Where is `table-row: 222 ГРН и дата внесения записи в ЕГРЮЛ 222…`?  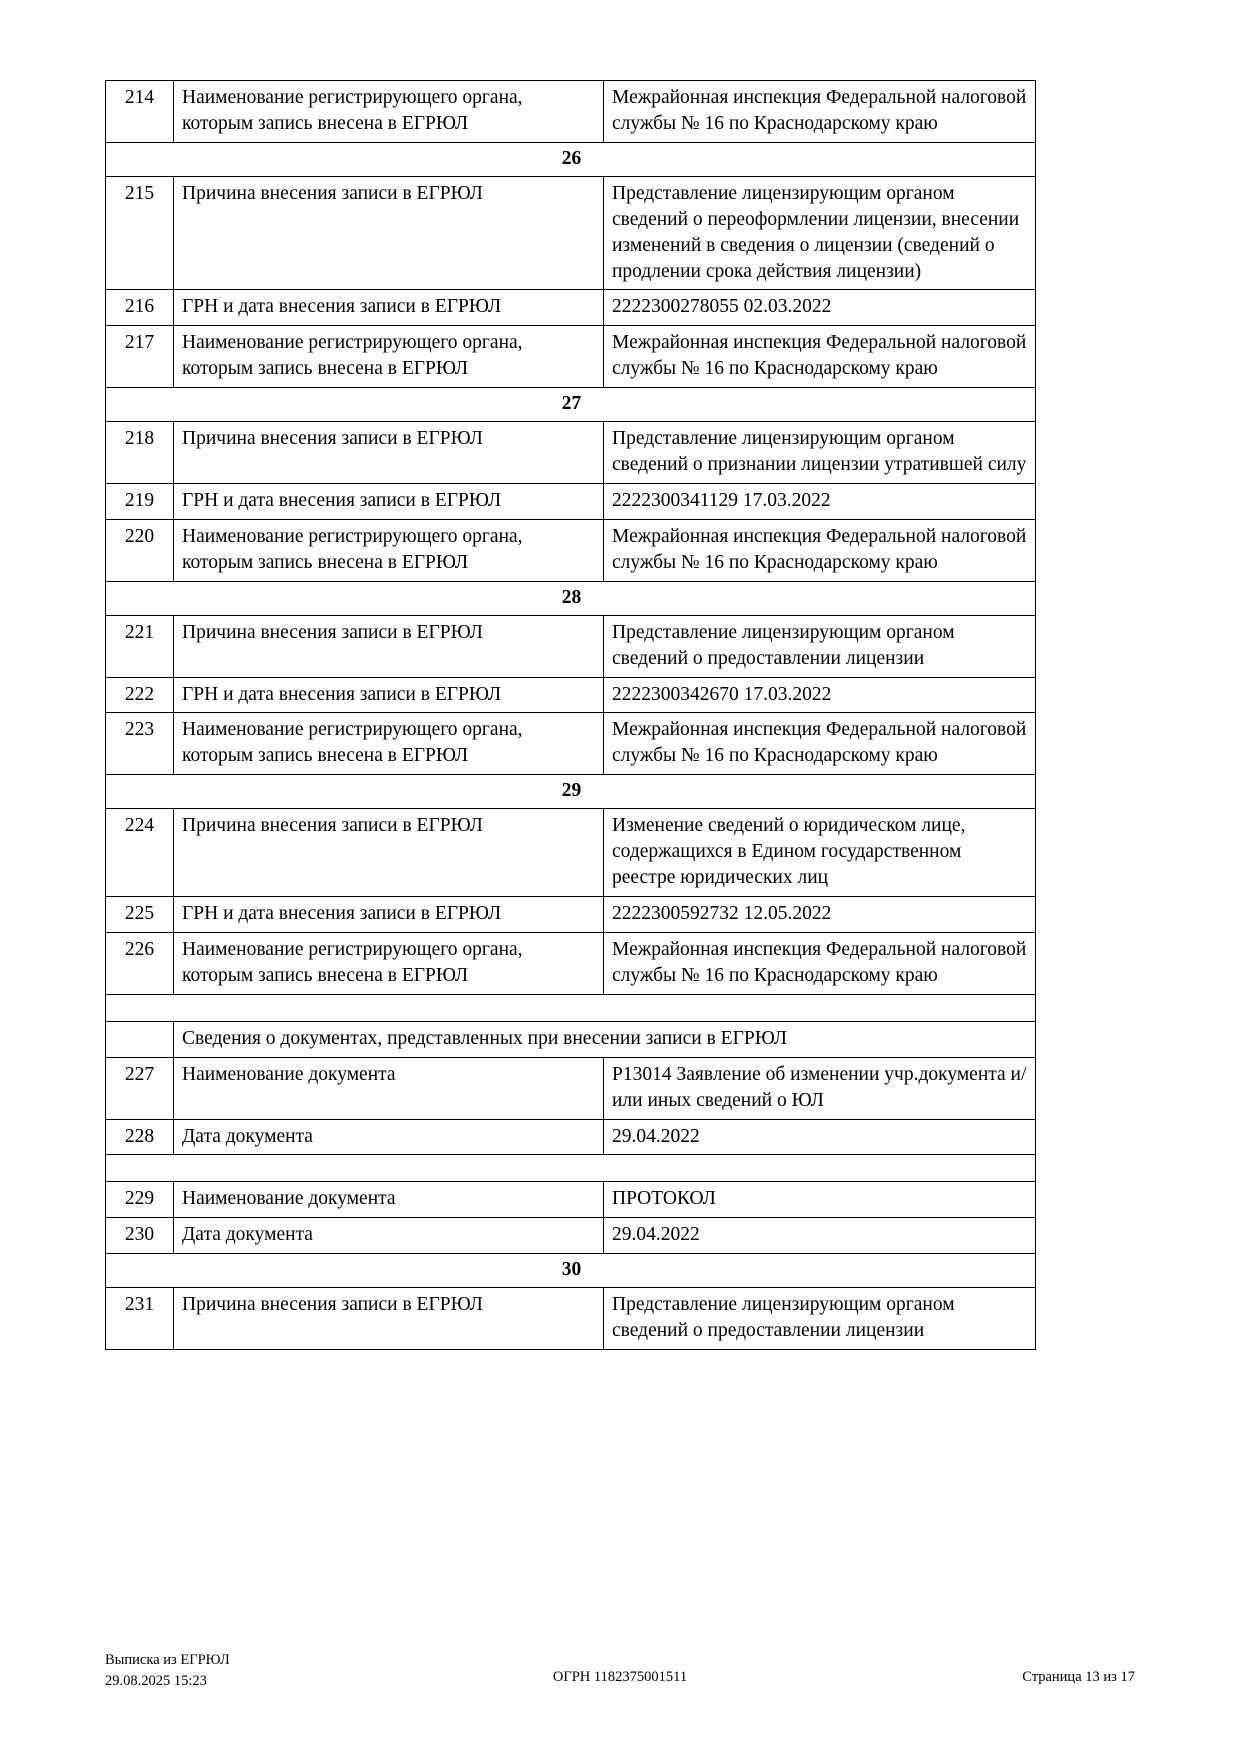 table-row: 222 ГРН и дата внесения записи в ЕГРЮЛ 222… is located at coordinates (570, 695).